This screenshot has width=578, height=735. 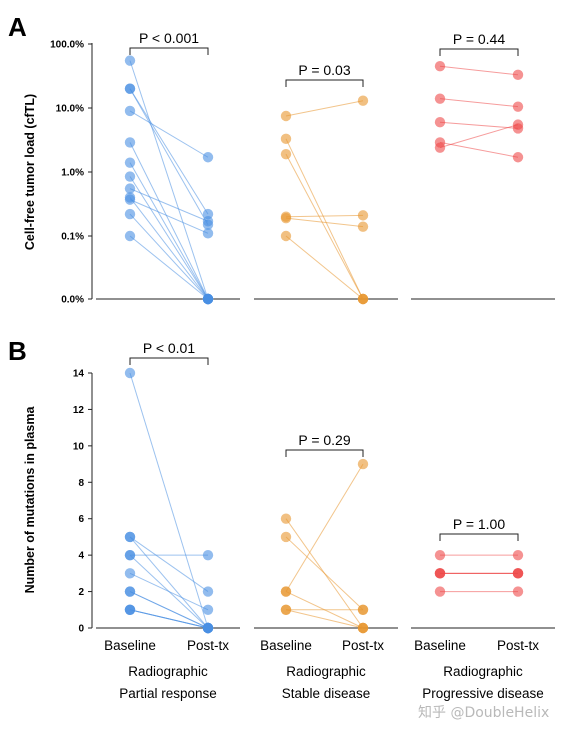 What do you see at coordinates (79, 410) in the screenshot?
I see `panel-b-tick-label: 12` at bounding box center [79, 410].